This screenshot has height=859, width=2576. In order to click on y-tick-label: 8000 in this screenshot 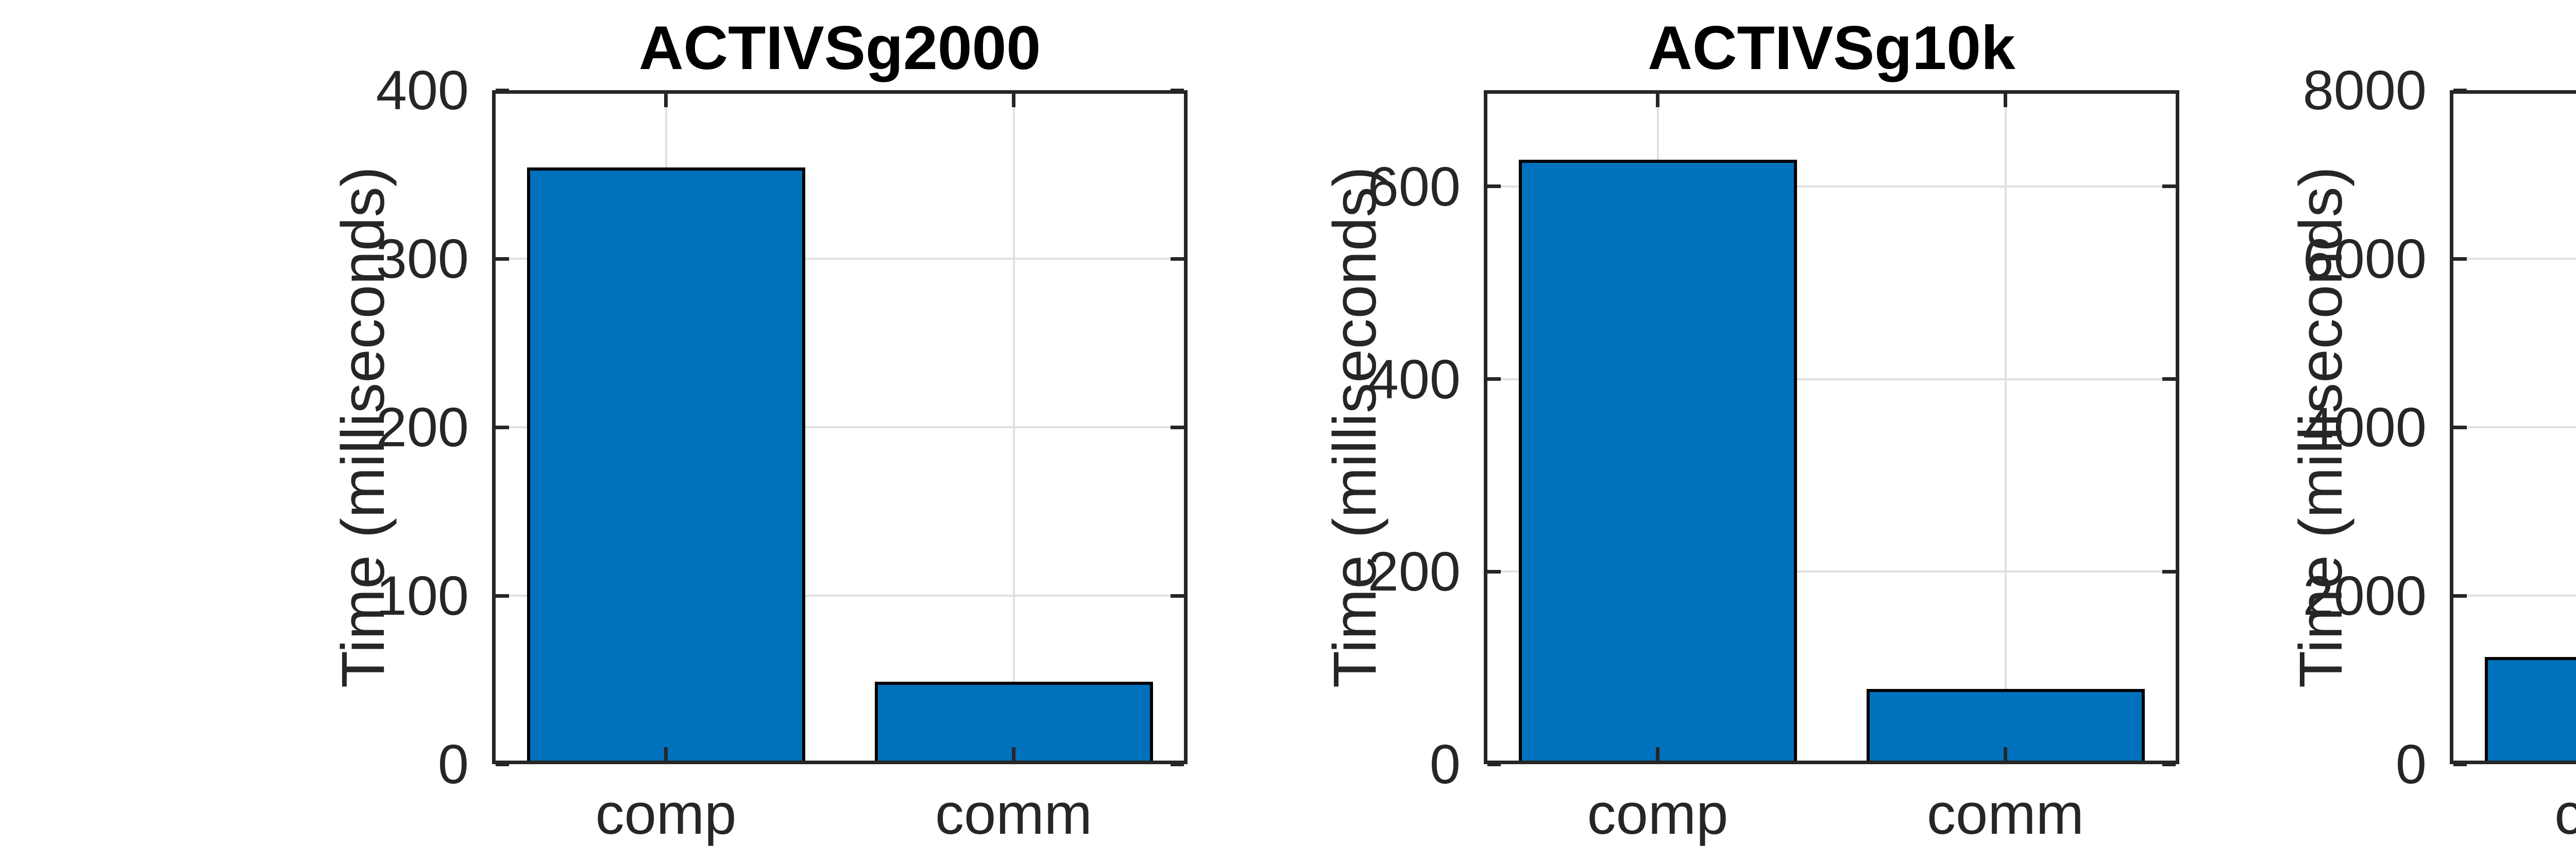, I will do `click(2365, 90)`.